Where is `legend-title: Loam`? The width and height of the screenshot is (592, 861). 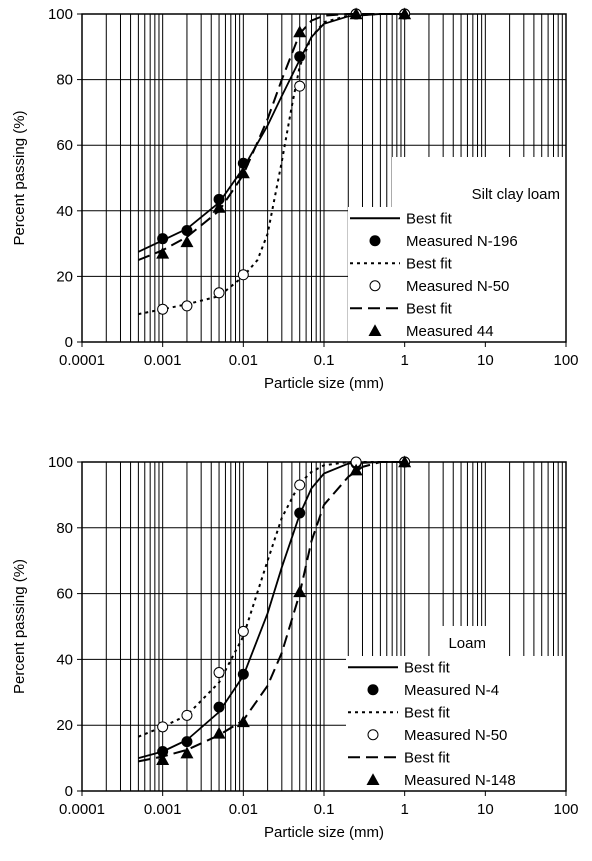
legend-title: Loam is located at coordinates (467, 643).